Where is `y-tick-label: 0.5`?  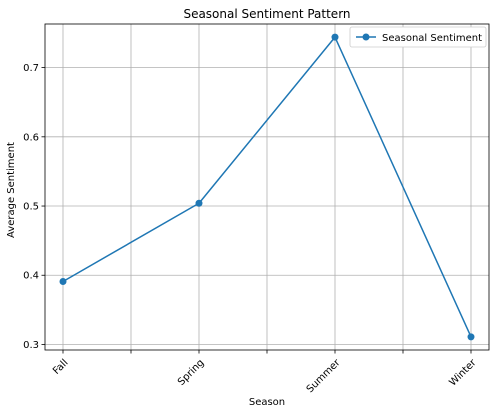 y-tick-label: 0.5 is located at coordinates (31, 207).